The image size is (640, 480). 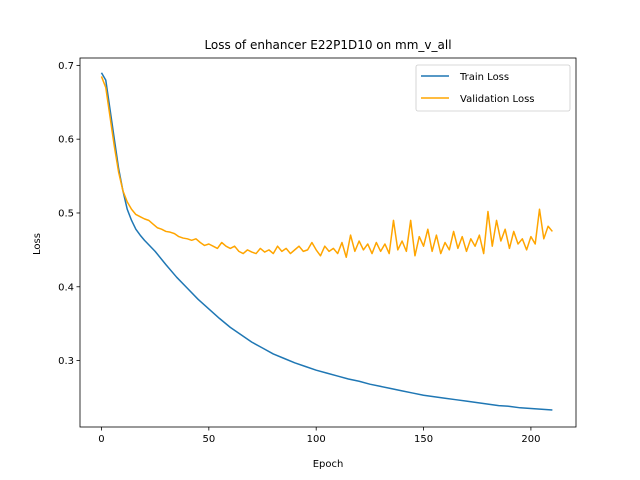 I want to click on y-axis-label: Loss, so click(x=37, y=244).